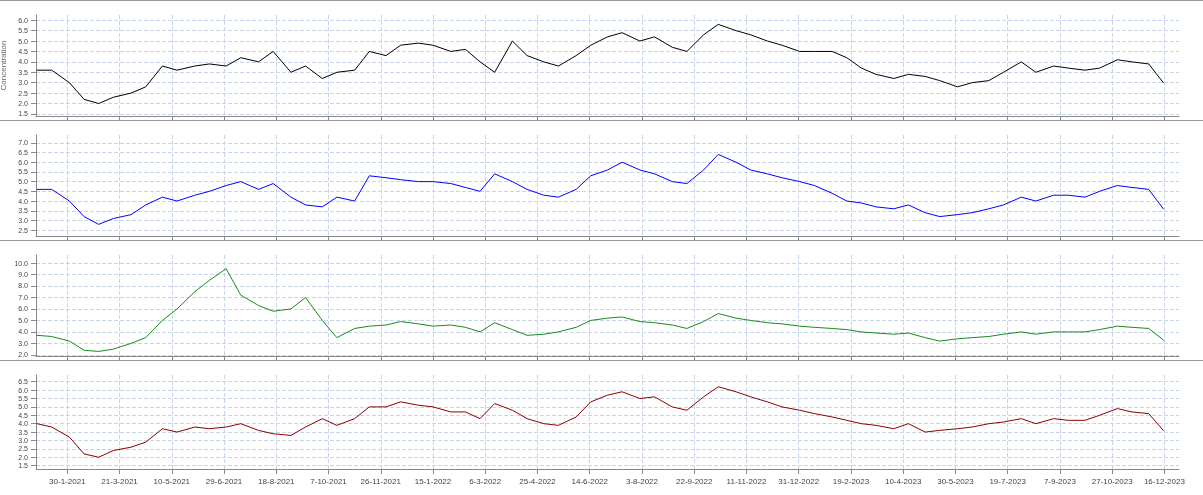 The image size is (1203, 495). What do you see at coordinates (590, 481) in the screenshot?
I see `x-tick-label: 14-6-2022` at bounding box center [590, 481].